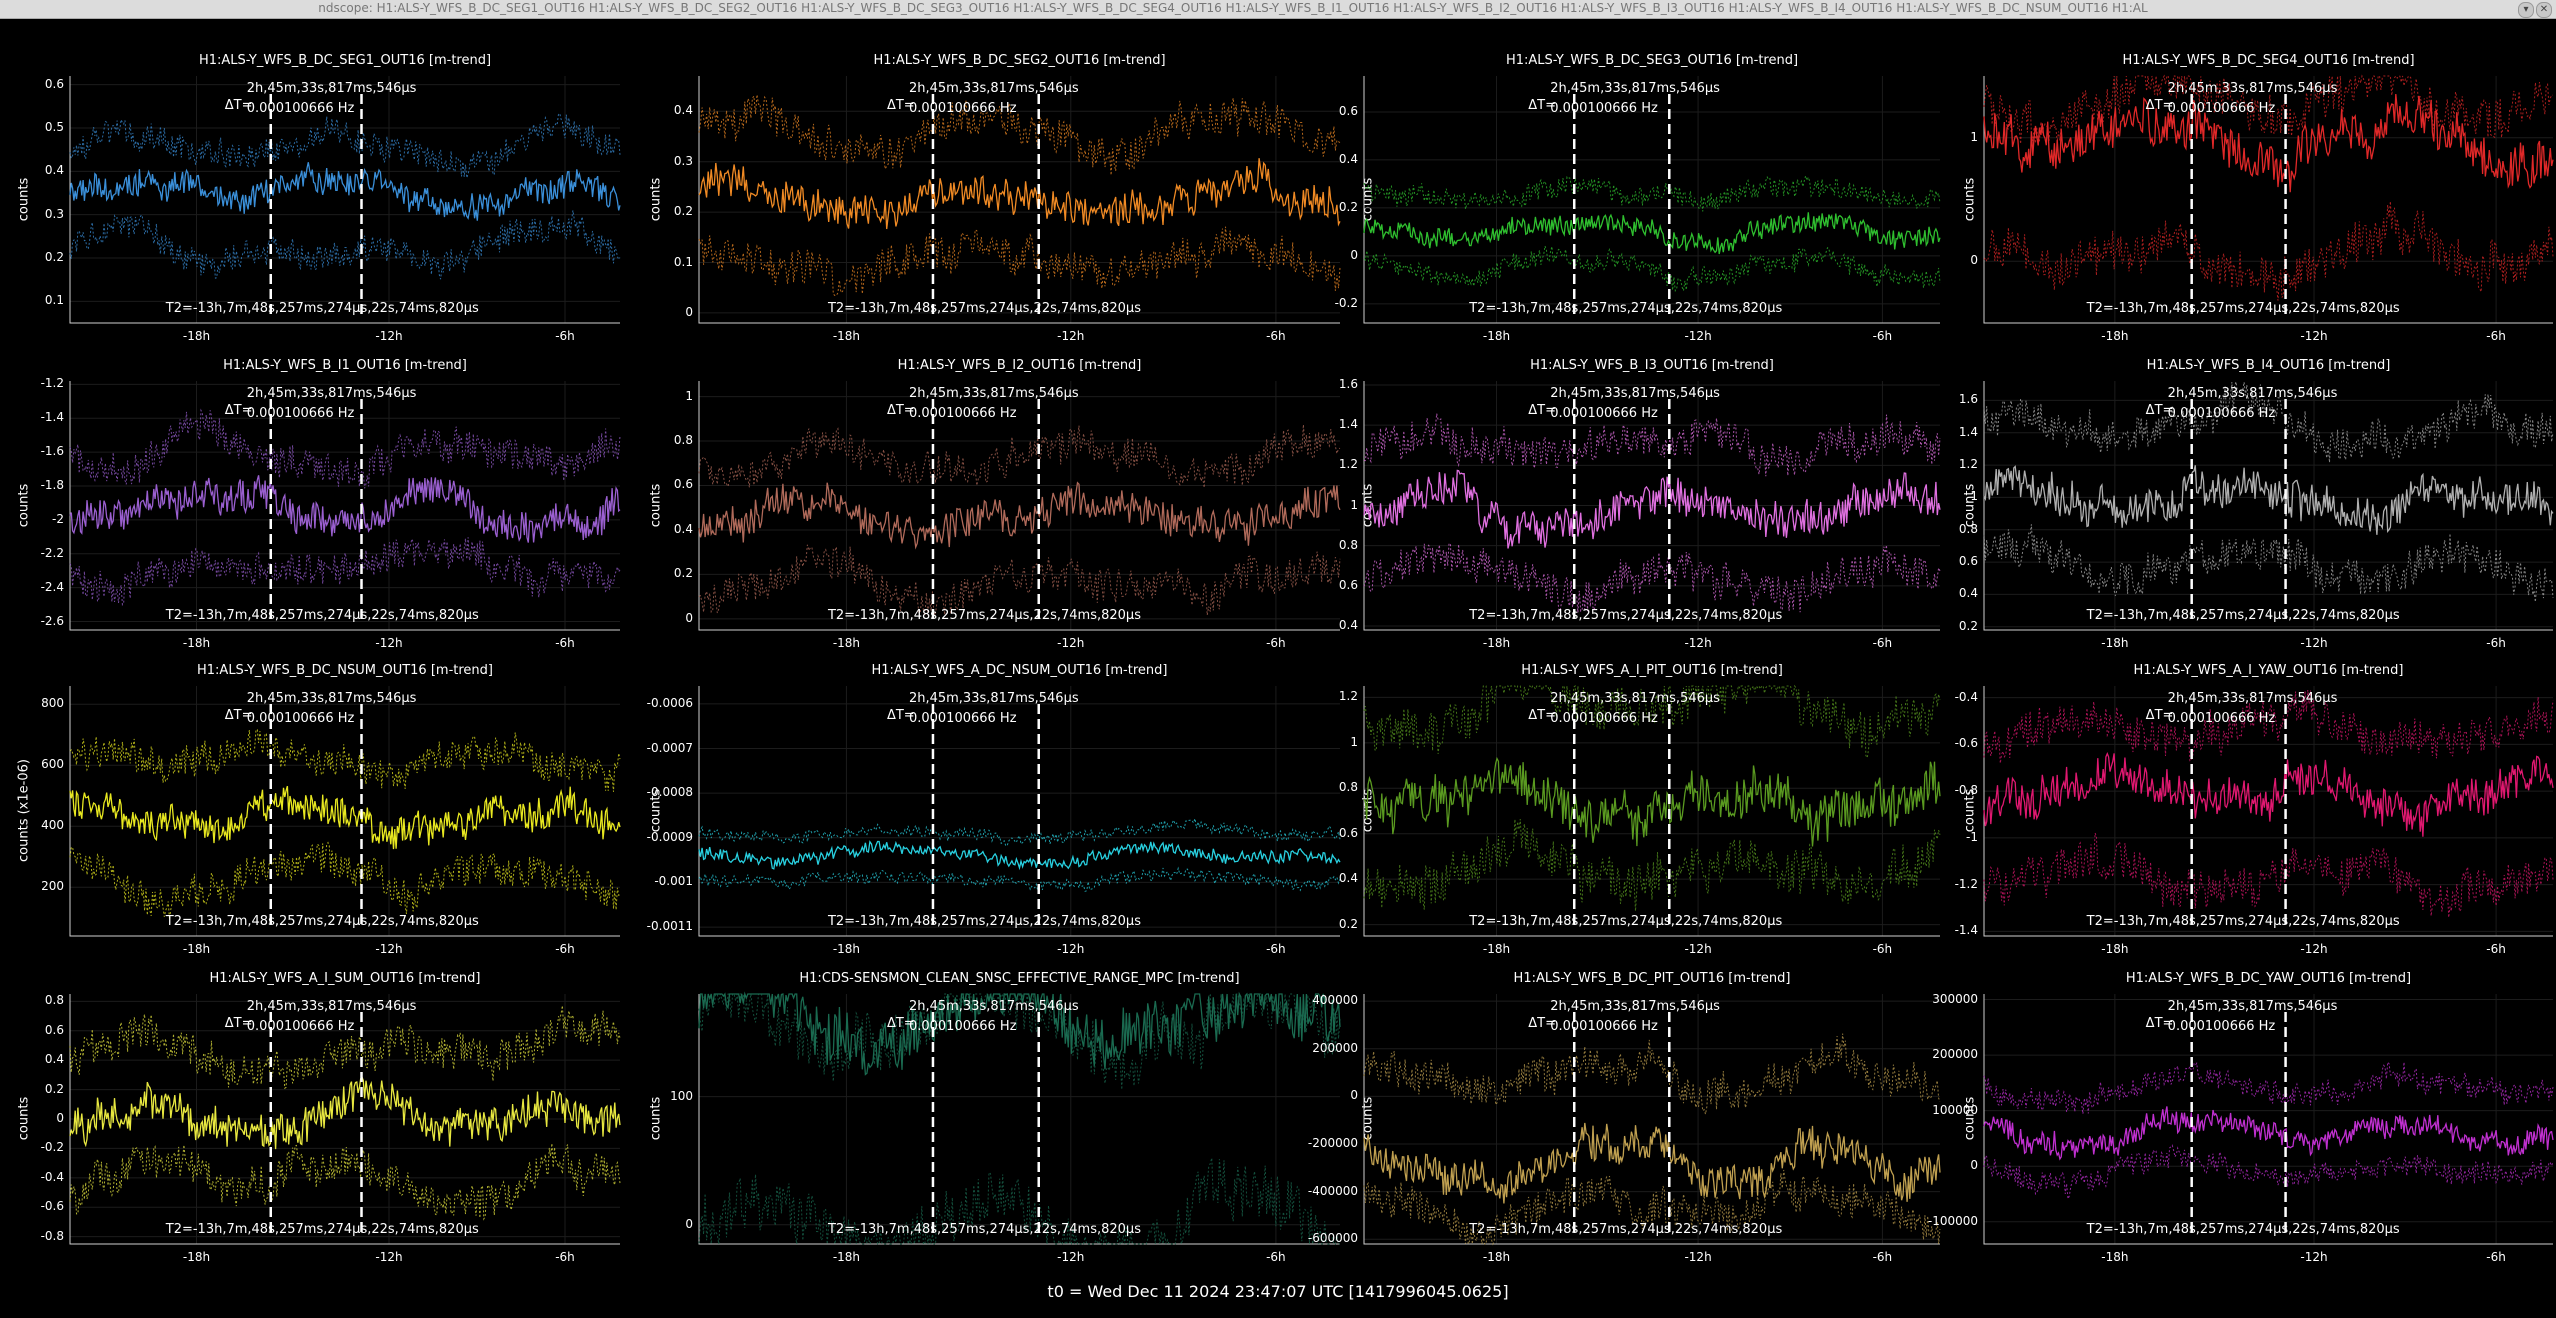 This screenshot has height=1318, width=2556. What do you see at coordinates (58, 518) in the screenshot?
I see `y-tick-label: -2` at bounding box center [58, 518].